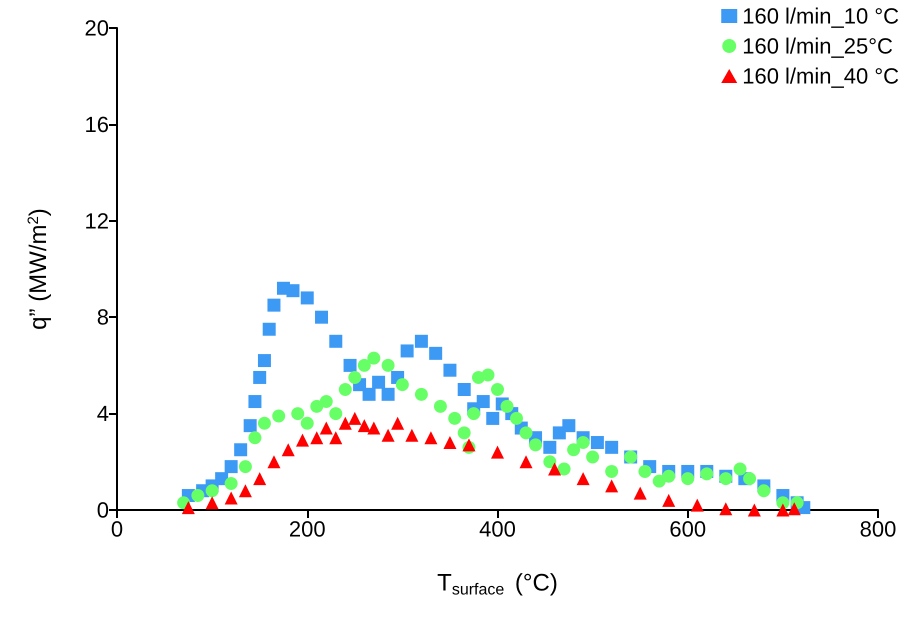  I want to click on x-tick-label: 200, so click(307, 529).